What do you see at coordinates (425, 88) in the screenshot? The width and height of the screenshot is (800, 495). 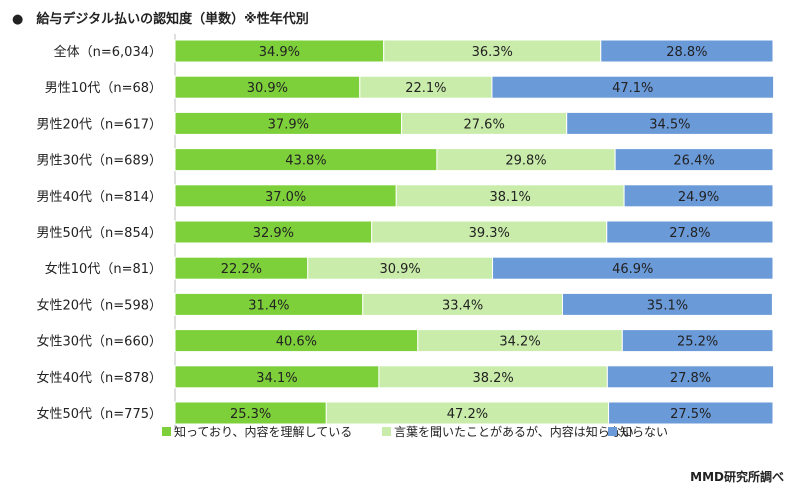 I see `data-label: 22.1%` at bounding box center [425, 88].